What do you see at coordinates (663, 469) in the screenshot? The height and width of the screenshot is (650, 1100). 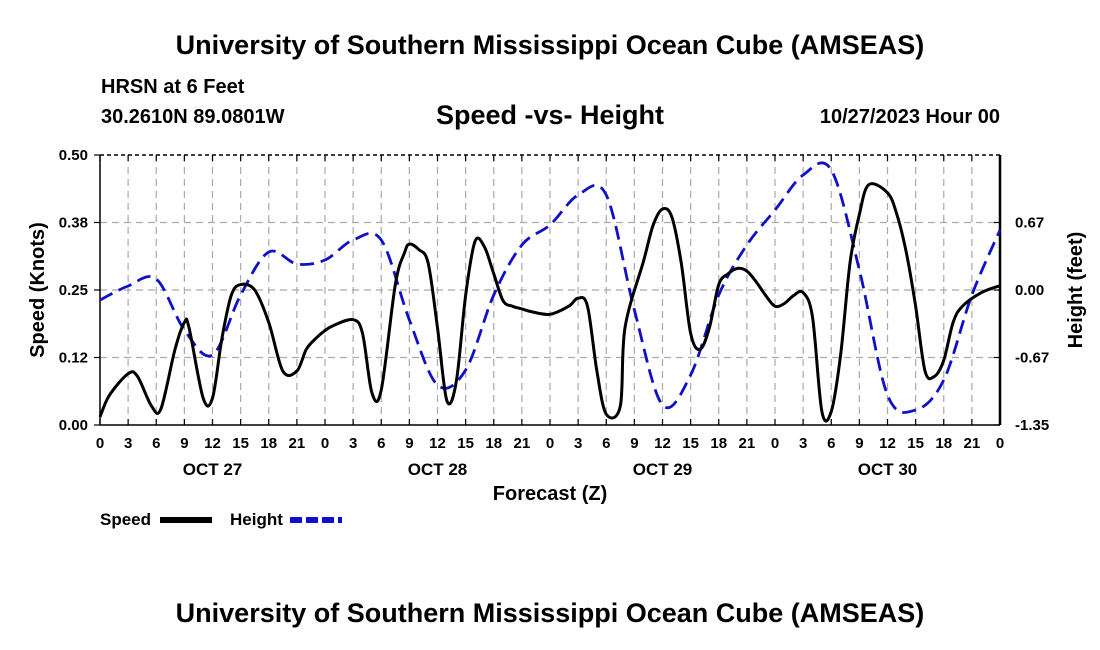 I see `date-label: OCT 29` at bounding box center [663, 469].